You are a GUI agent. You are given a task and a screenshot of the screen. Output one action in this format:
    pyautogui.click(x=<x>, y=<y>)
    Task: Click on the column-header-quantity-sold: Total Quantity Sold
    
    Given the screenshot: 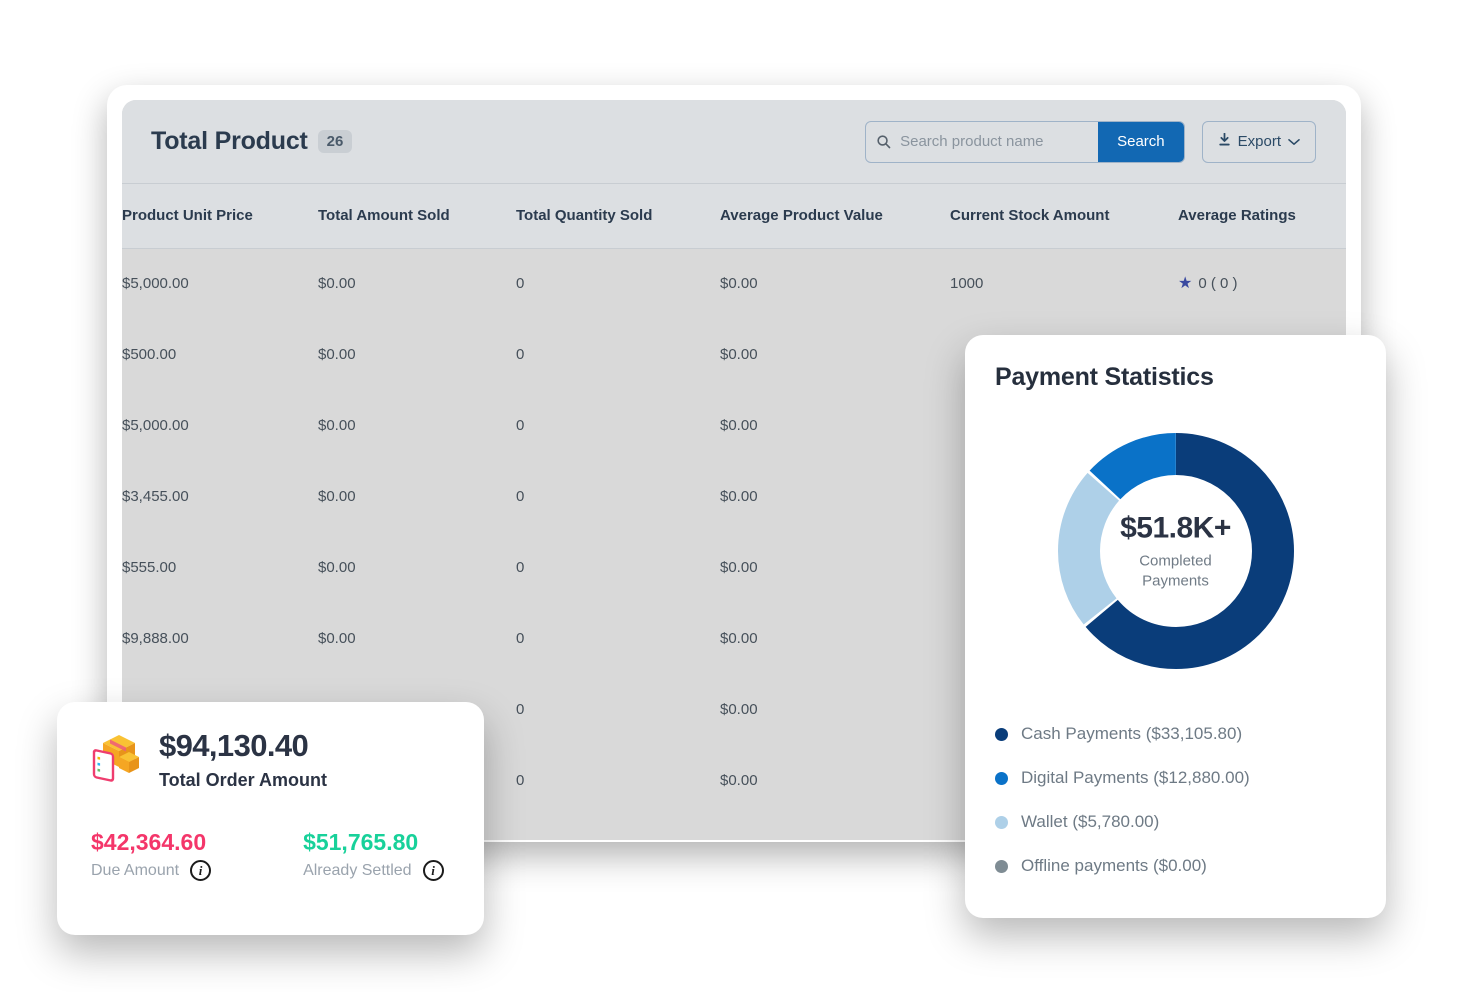 What is the action you would take?
    pyautogui.click(x=618, y=216)
    